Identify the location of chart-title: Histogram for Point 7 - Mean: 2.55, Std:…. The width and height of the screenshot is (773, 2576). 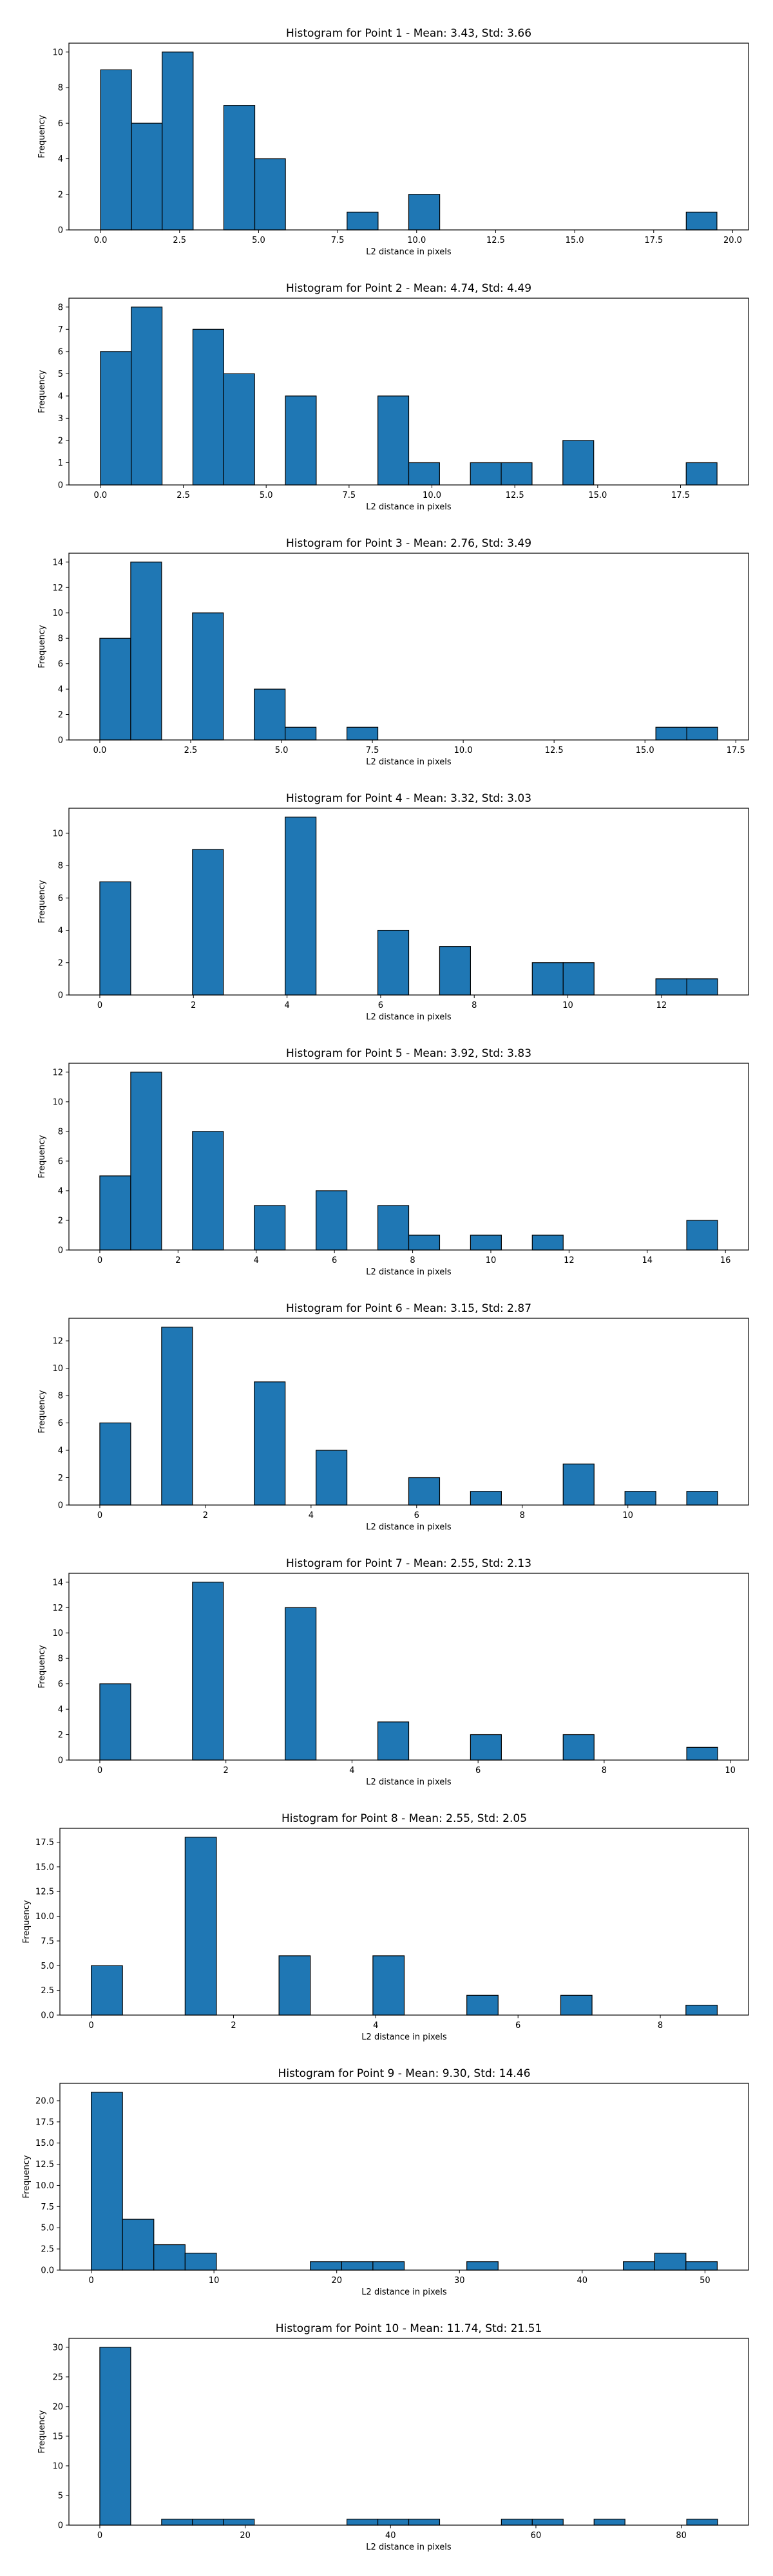
(408, 1564).